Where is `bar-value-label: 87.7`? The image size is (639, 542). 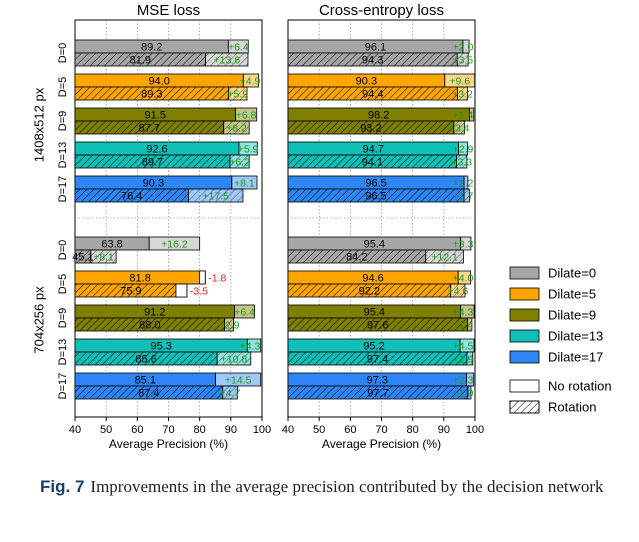
bar-value-label: 87.7 is located at coordinates (149, 129).